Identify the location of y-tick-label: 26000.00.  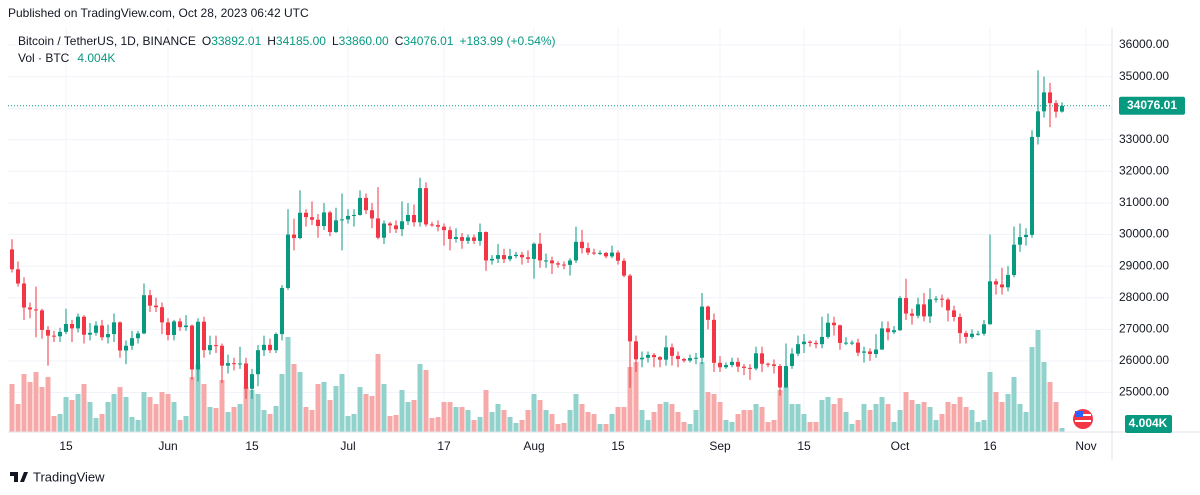
(1144, 360).